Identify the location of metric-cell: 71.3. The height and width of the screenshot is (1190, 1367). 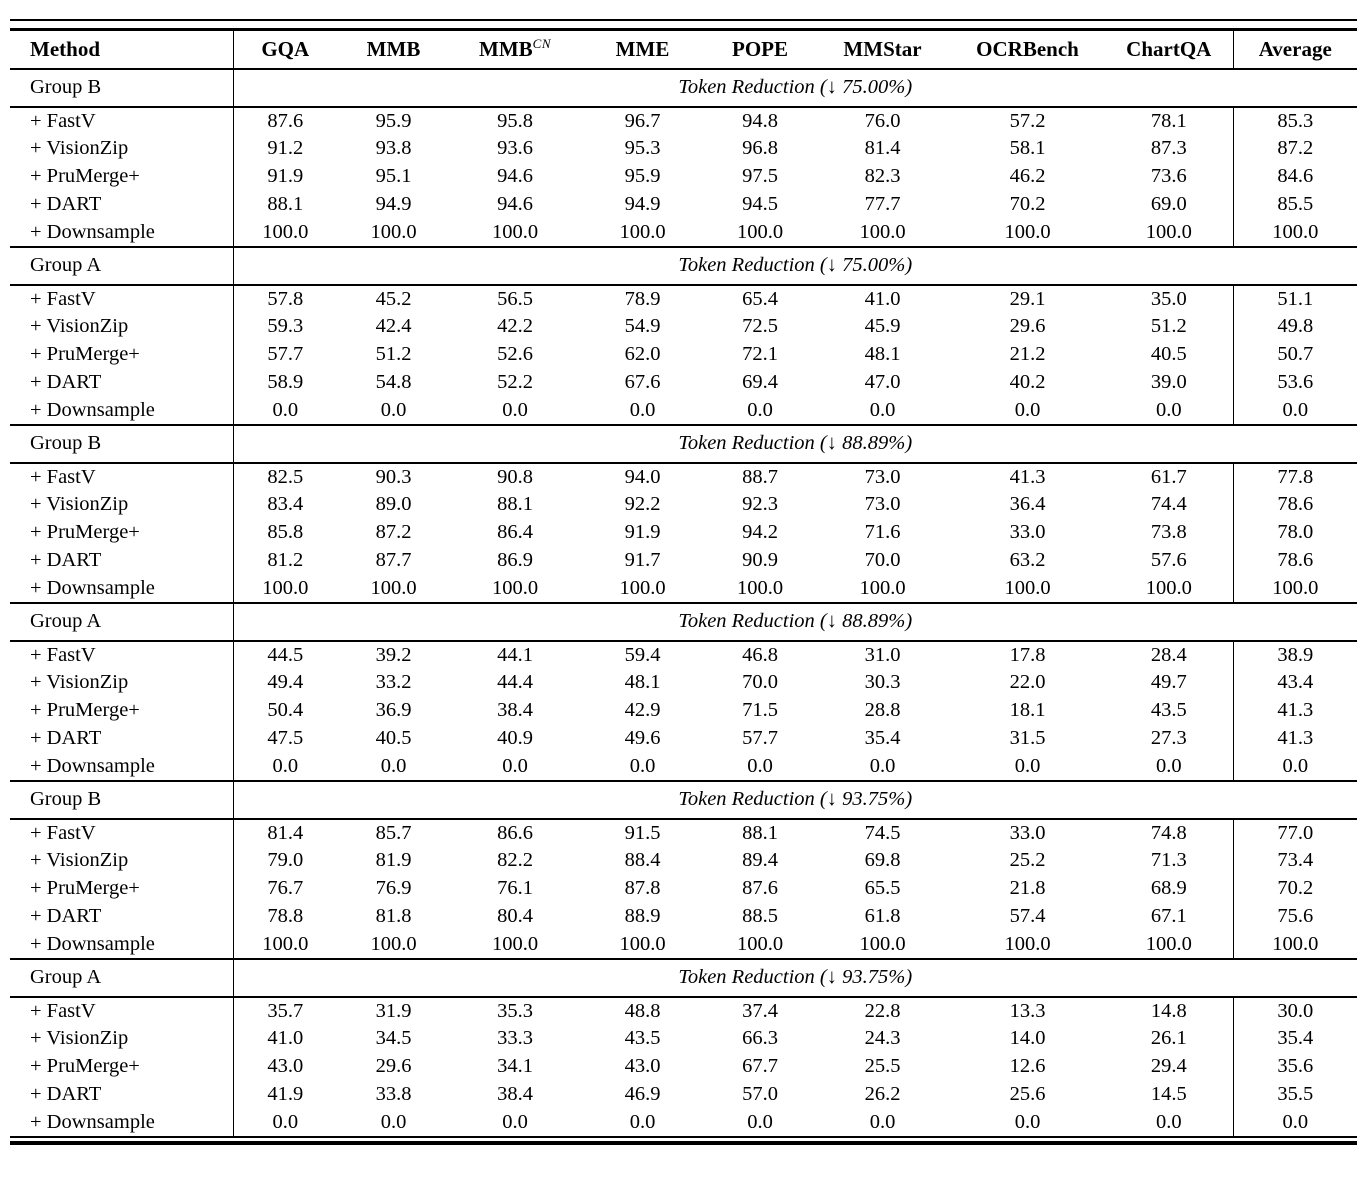
(1168, 860).